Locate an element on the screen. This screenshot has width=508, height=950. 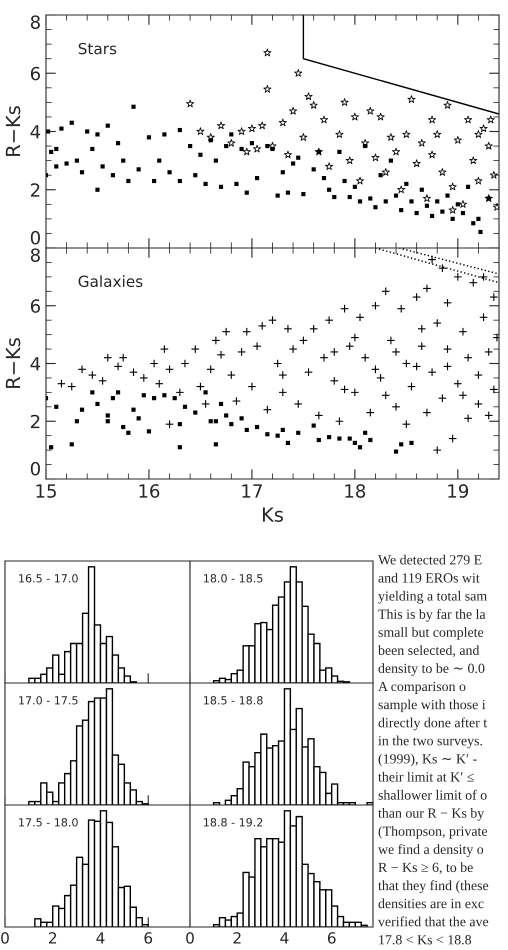
text: been selected, and is located at coordinates (429, 651).